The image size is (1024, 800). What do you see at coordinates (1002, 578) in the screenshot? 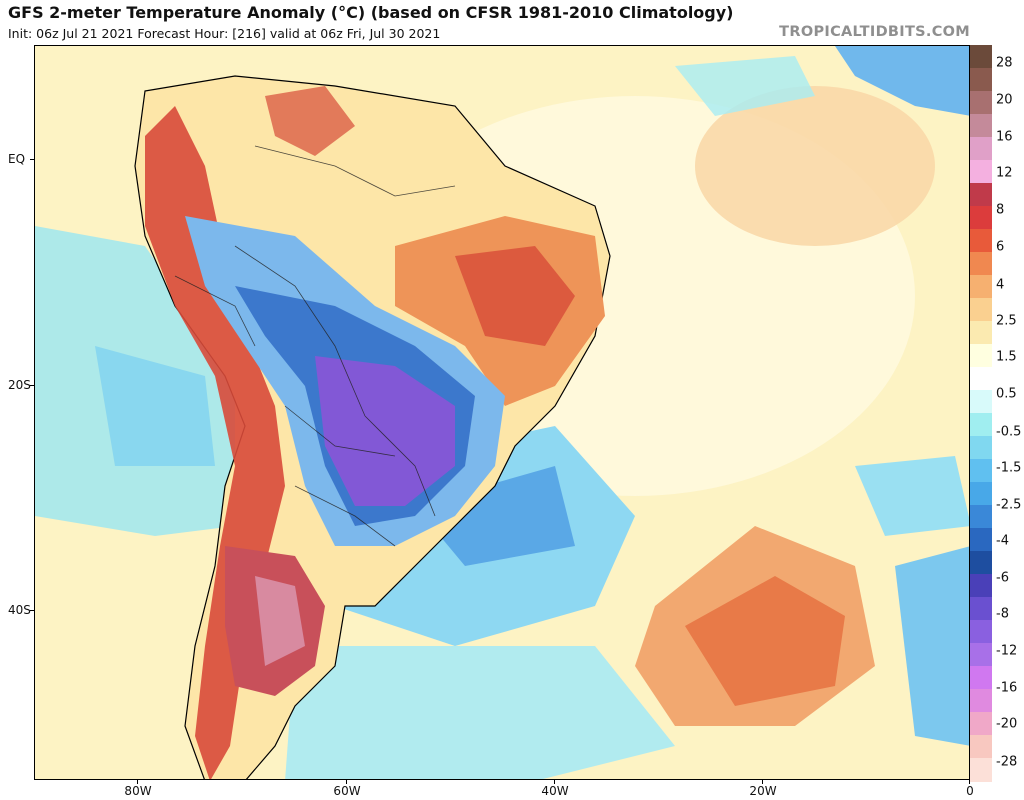
I see `color-scale-label: -6` at bounding box center [1002, 578].